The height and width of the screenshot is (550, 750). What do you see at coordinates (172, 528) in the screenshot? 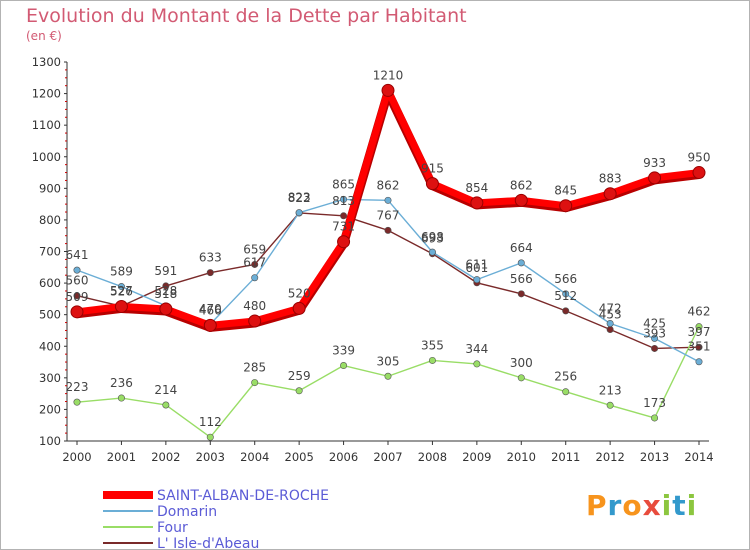
I see `legend-label: Four` at bounding box center [172, 528].